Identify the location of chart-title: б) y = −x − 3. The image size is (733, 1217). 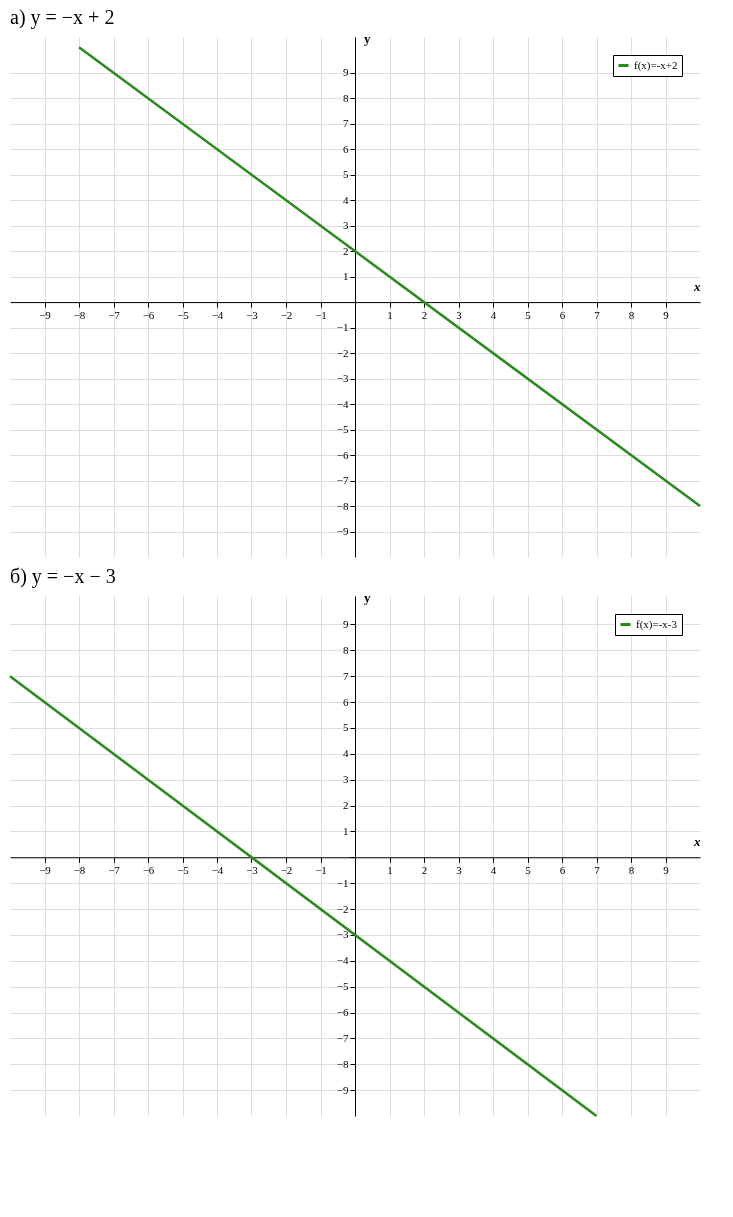
(63, 576).